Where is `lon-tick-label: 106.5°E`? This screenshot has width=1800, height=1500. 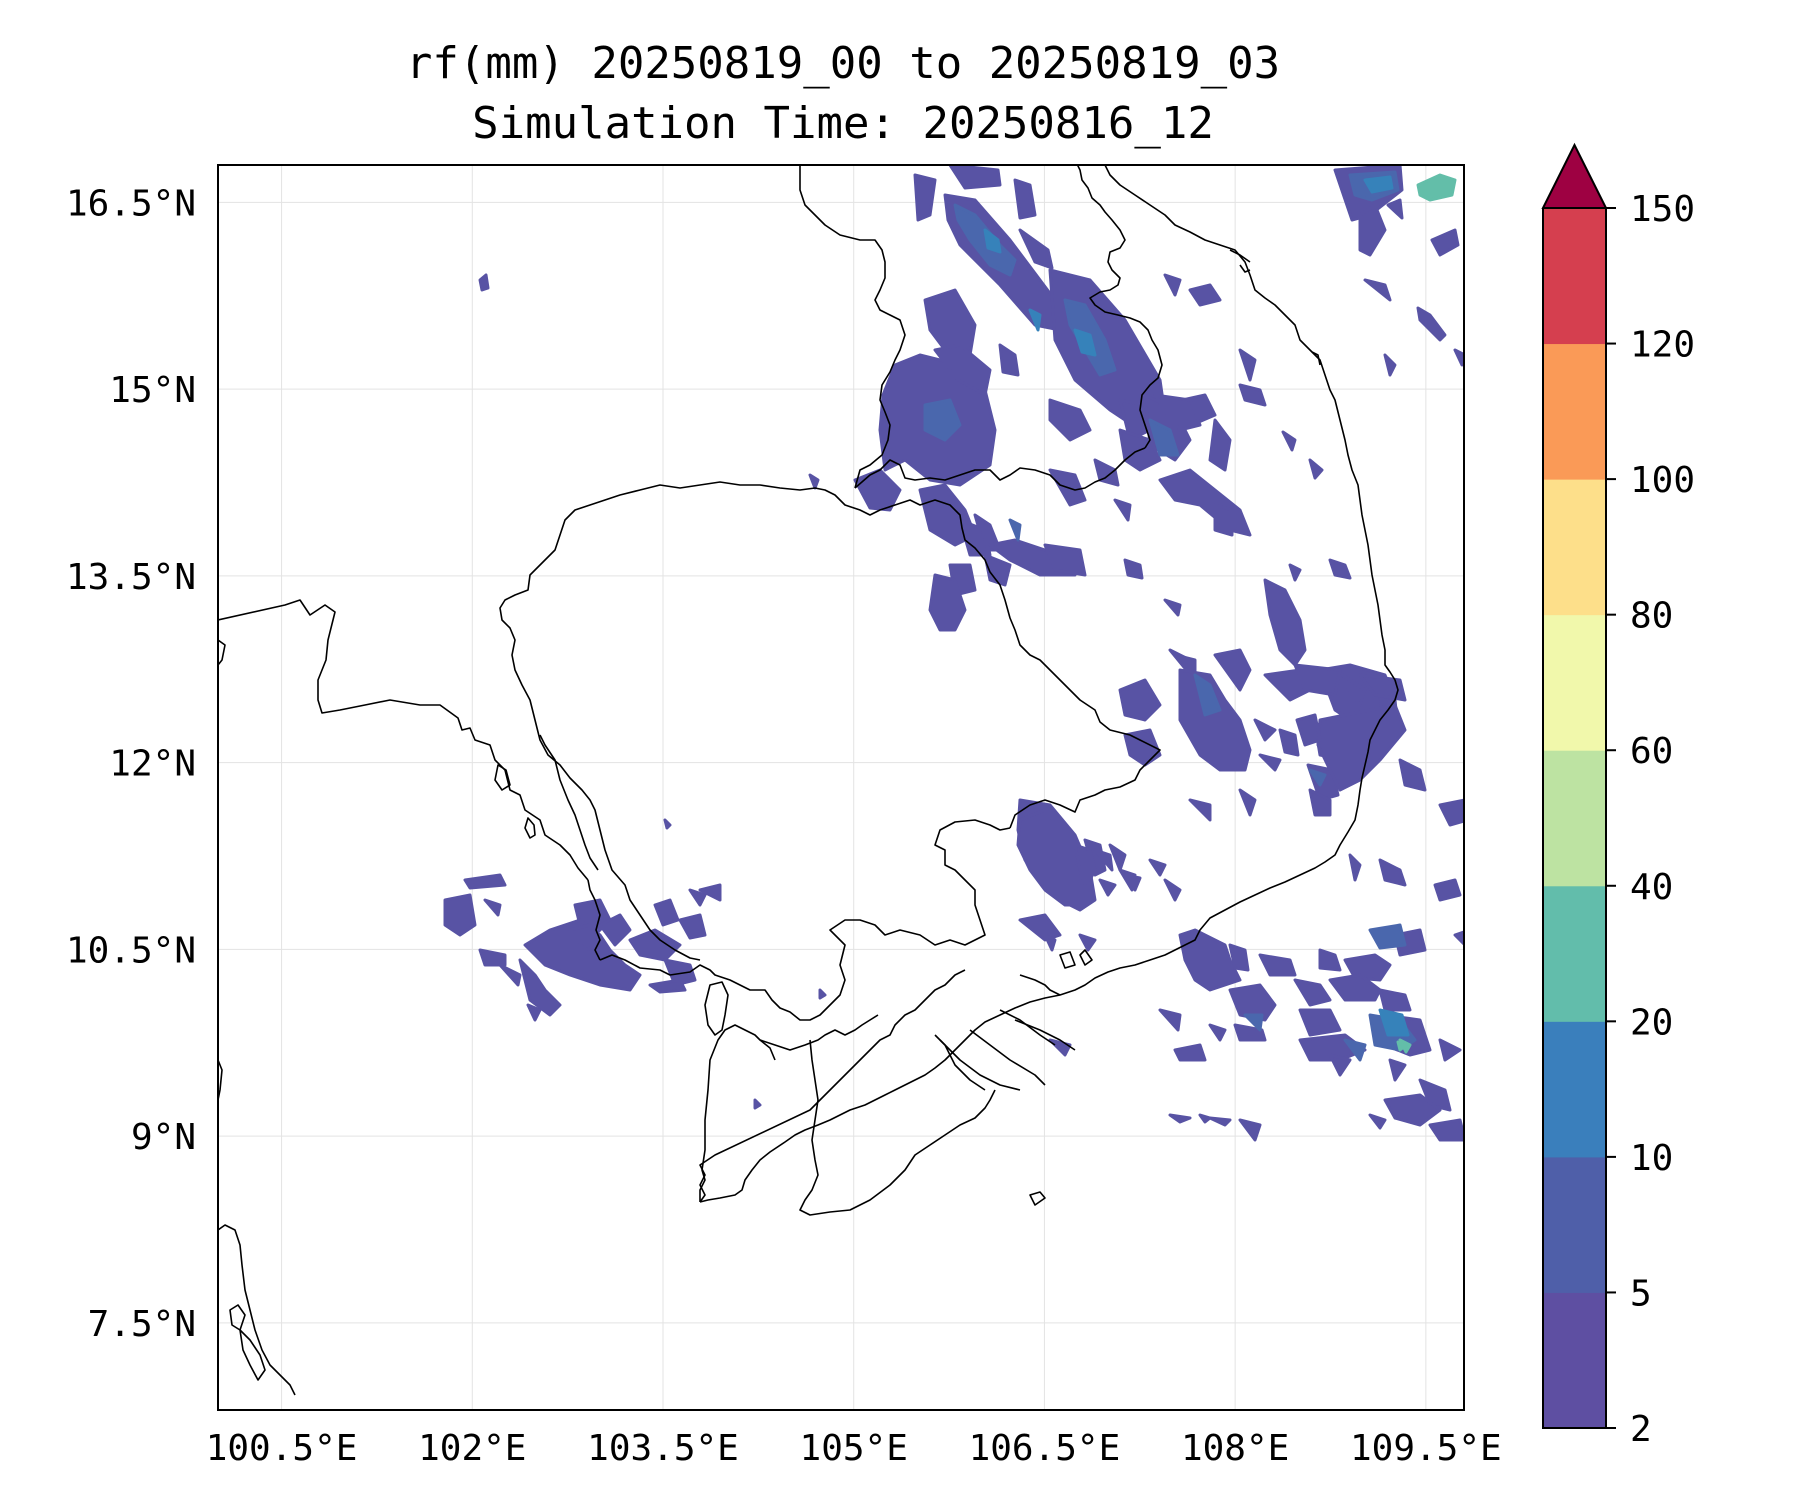 lon-tick-label: 106.5°E is located at coordinates (1045, 1448).